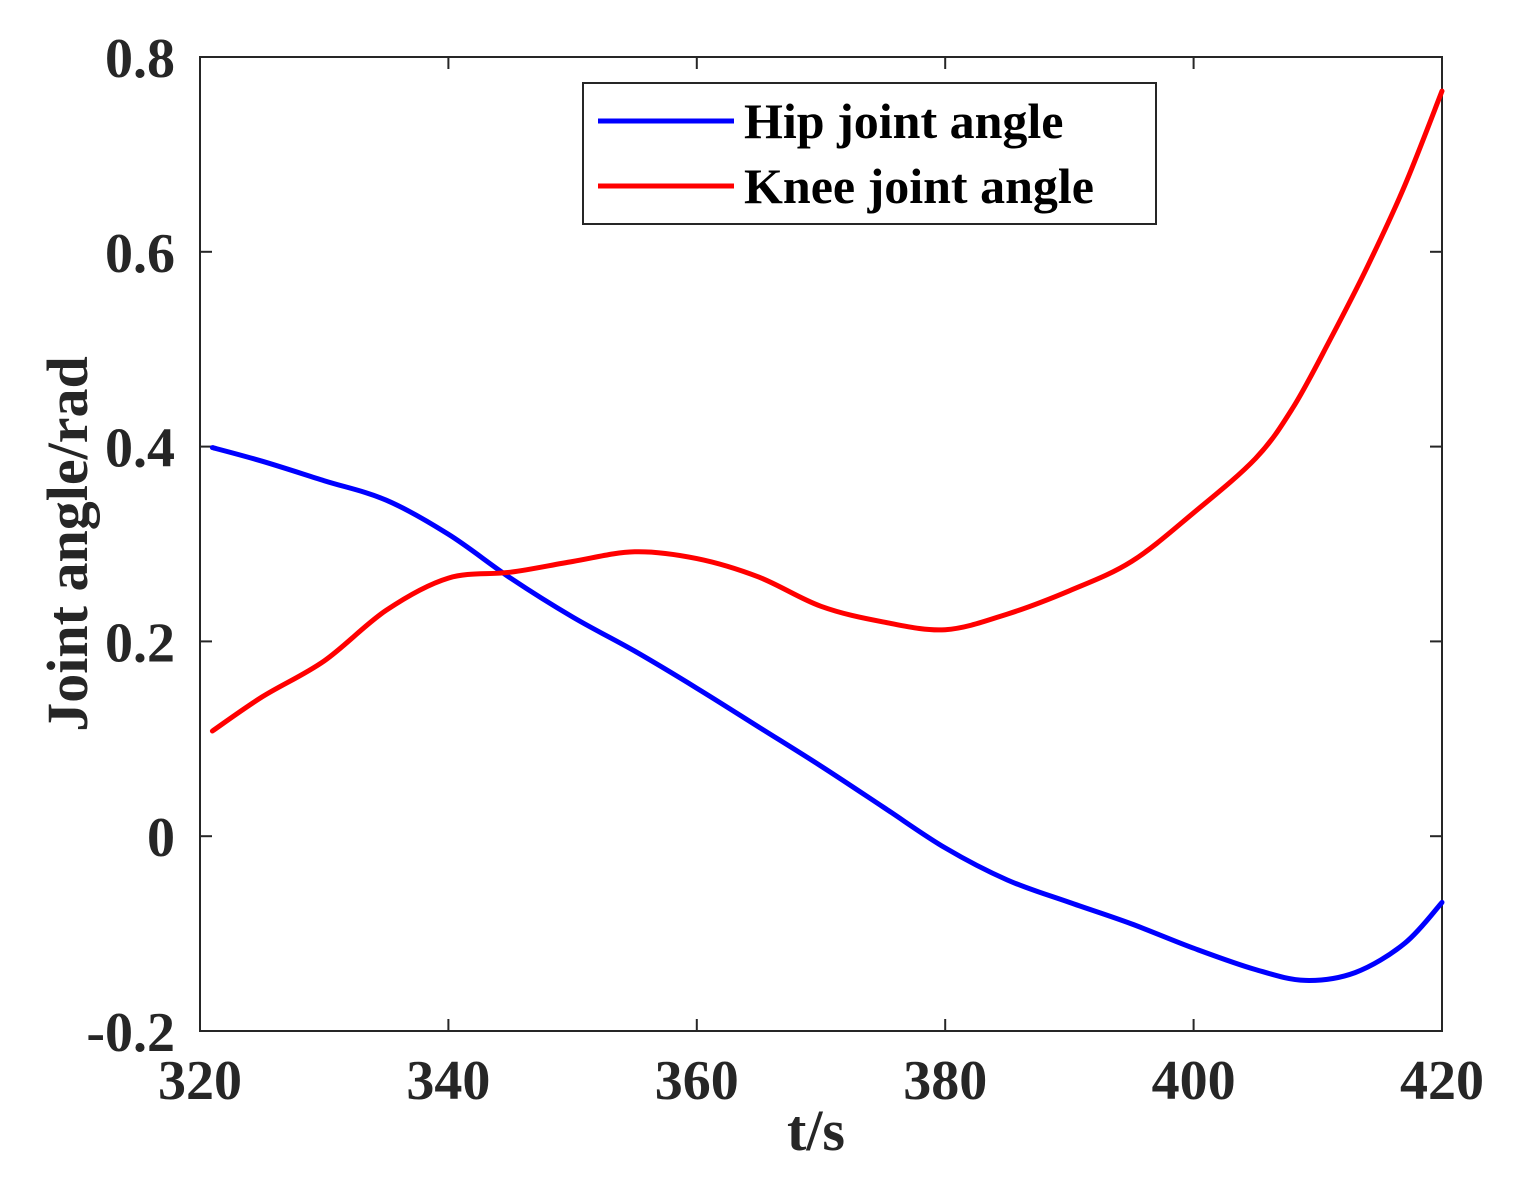 The width and height of the screenshot is (1515, 1182). I want to click on y-axis-label: Joint angle/rad, so click(67, 543).